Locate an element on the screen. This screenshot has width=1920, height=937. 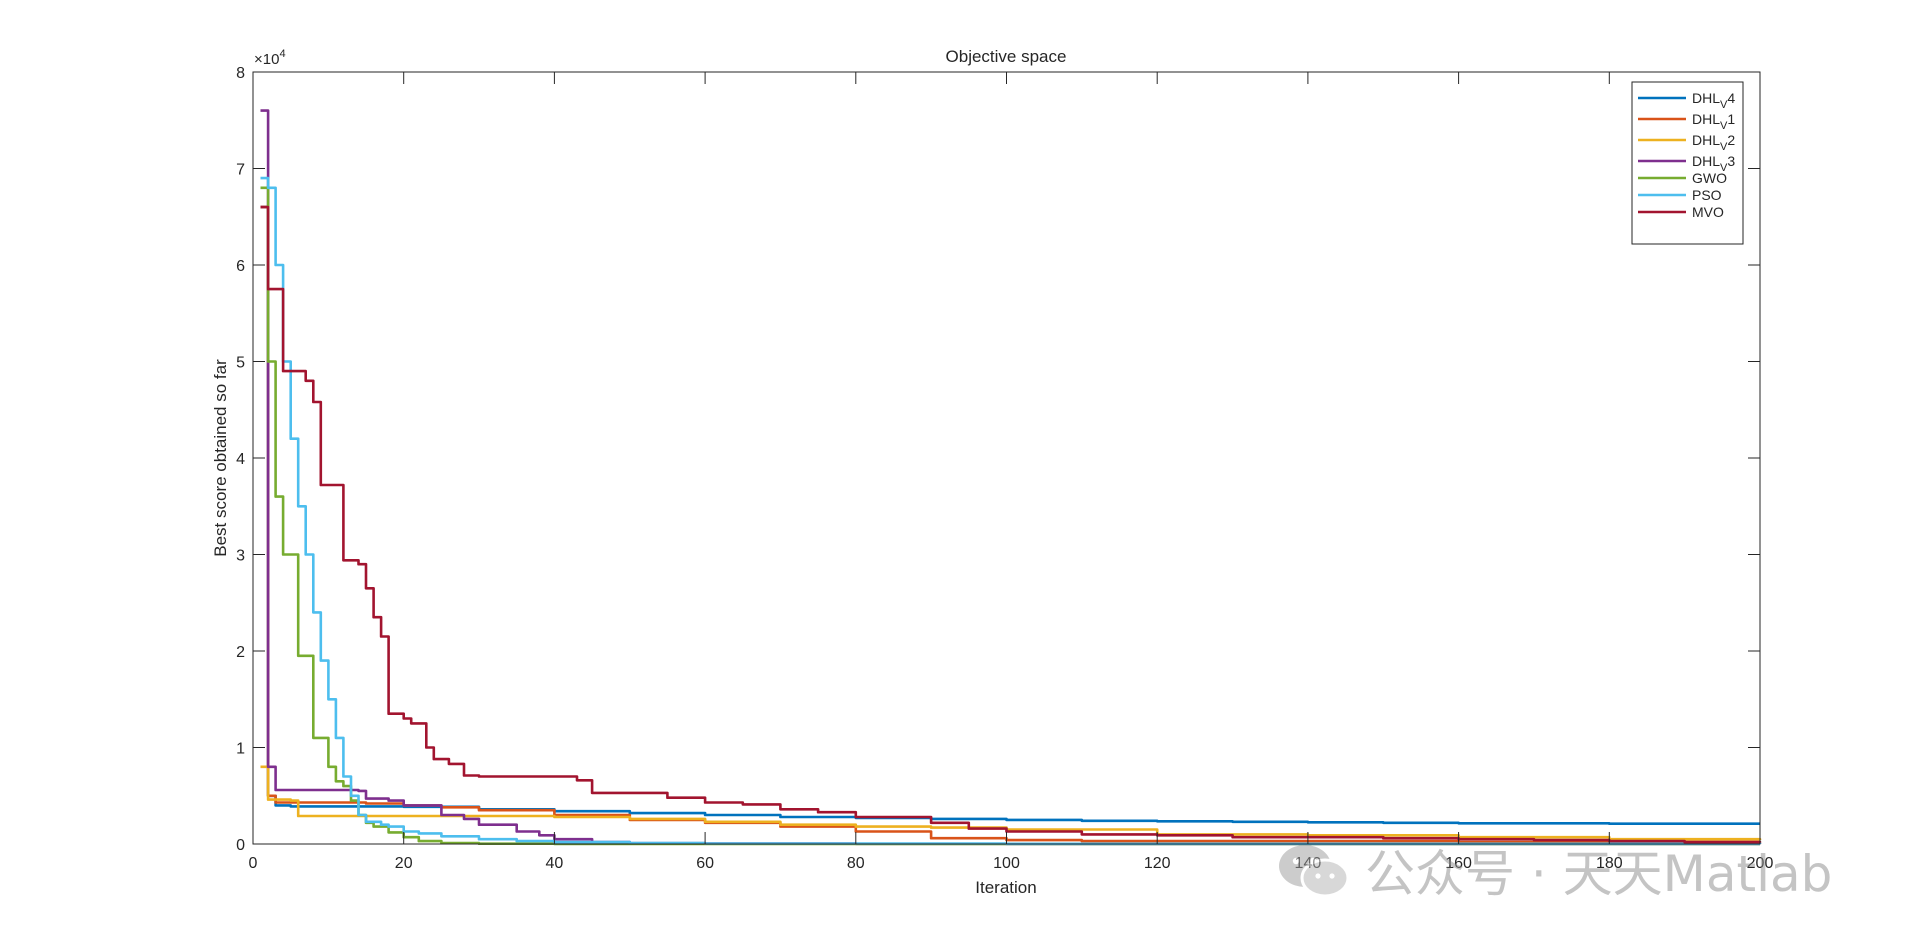
x-tick-label: 60 is located at coordinates (705, 863).